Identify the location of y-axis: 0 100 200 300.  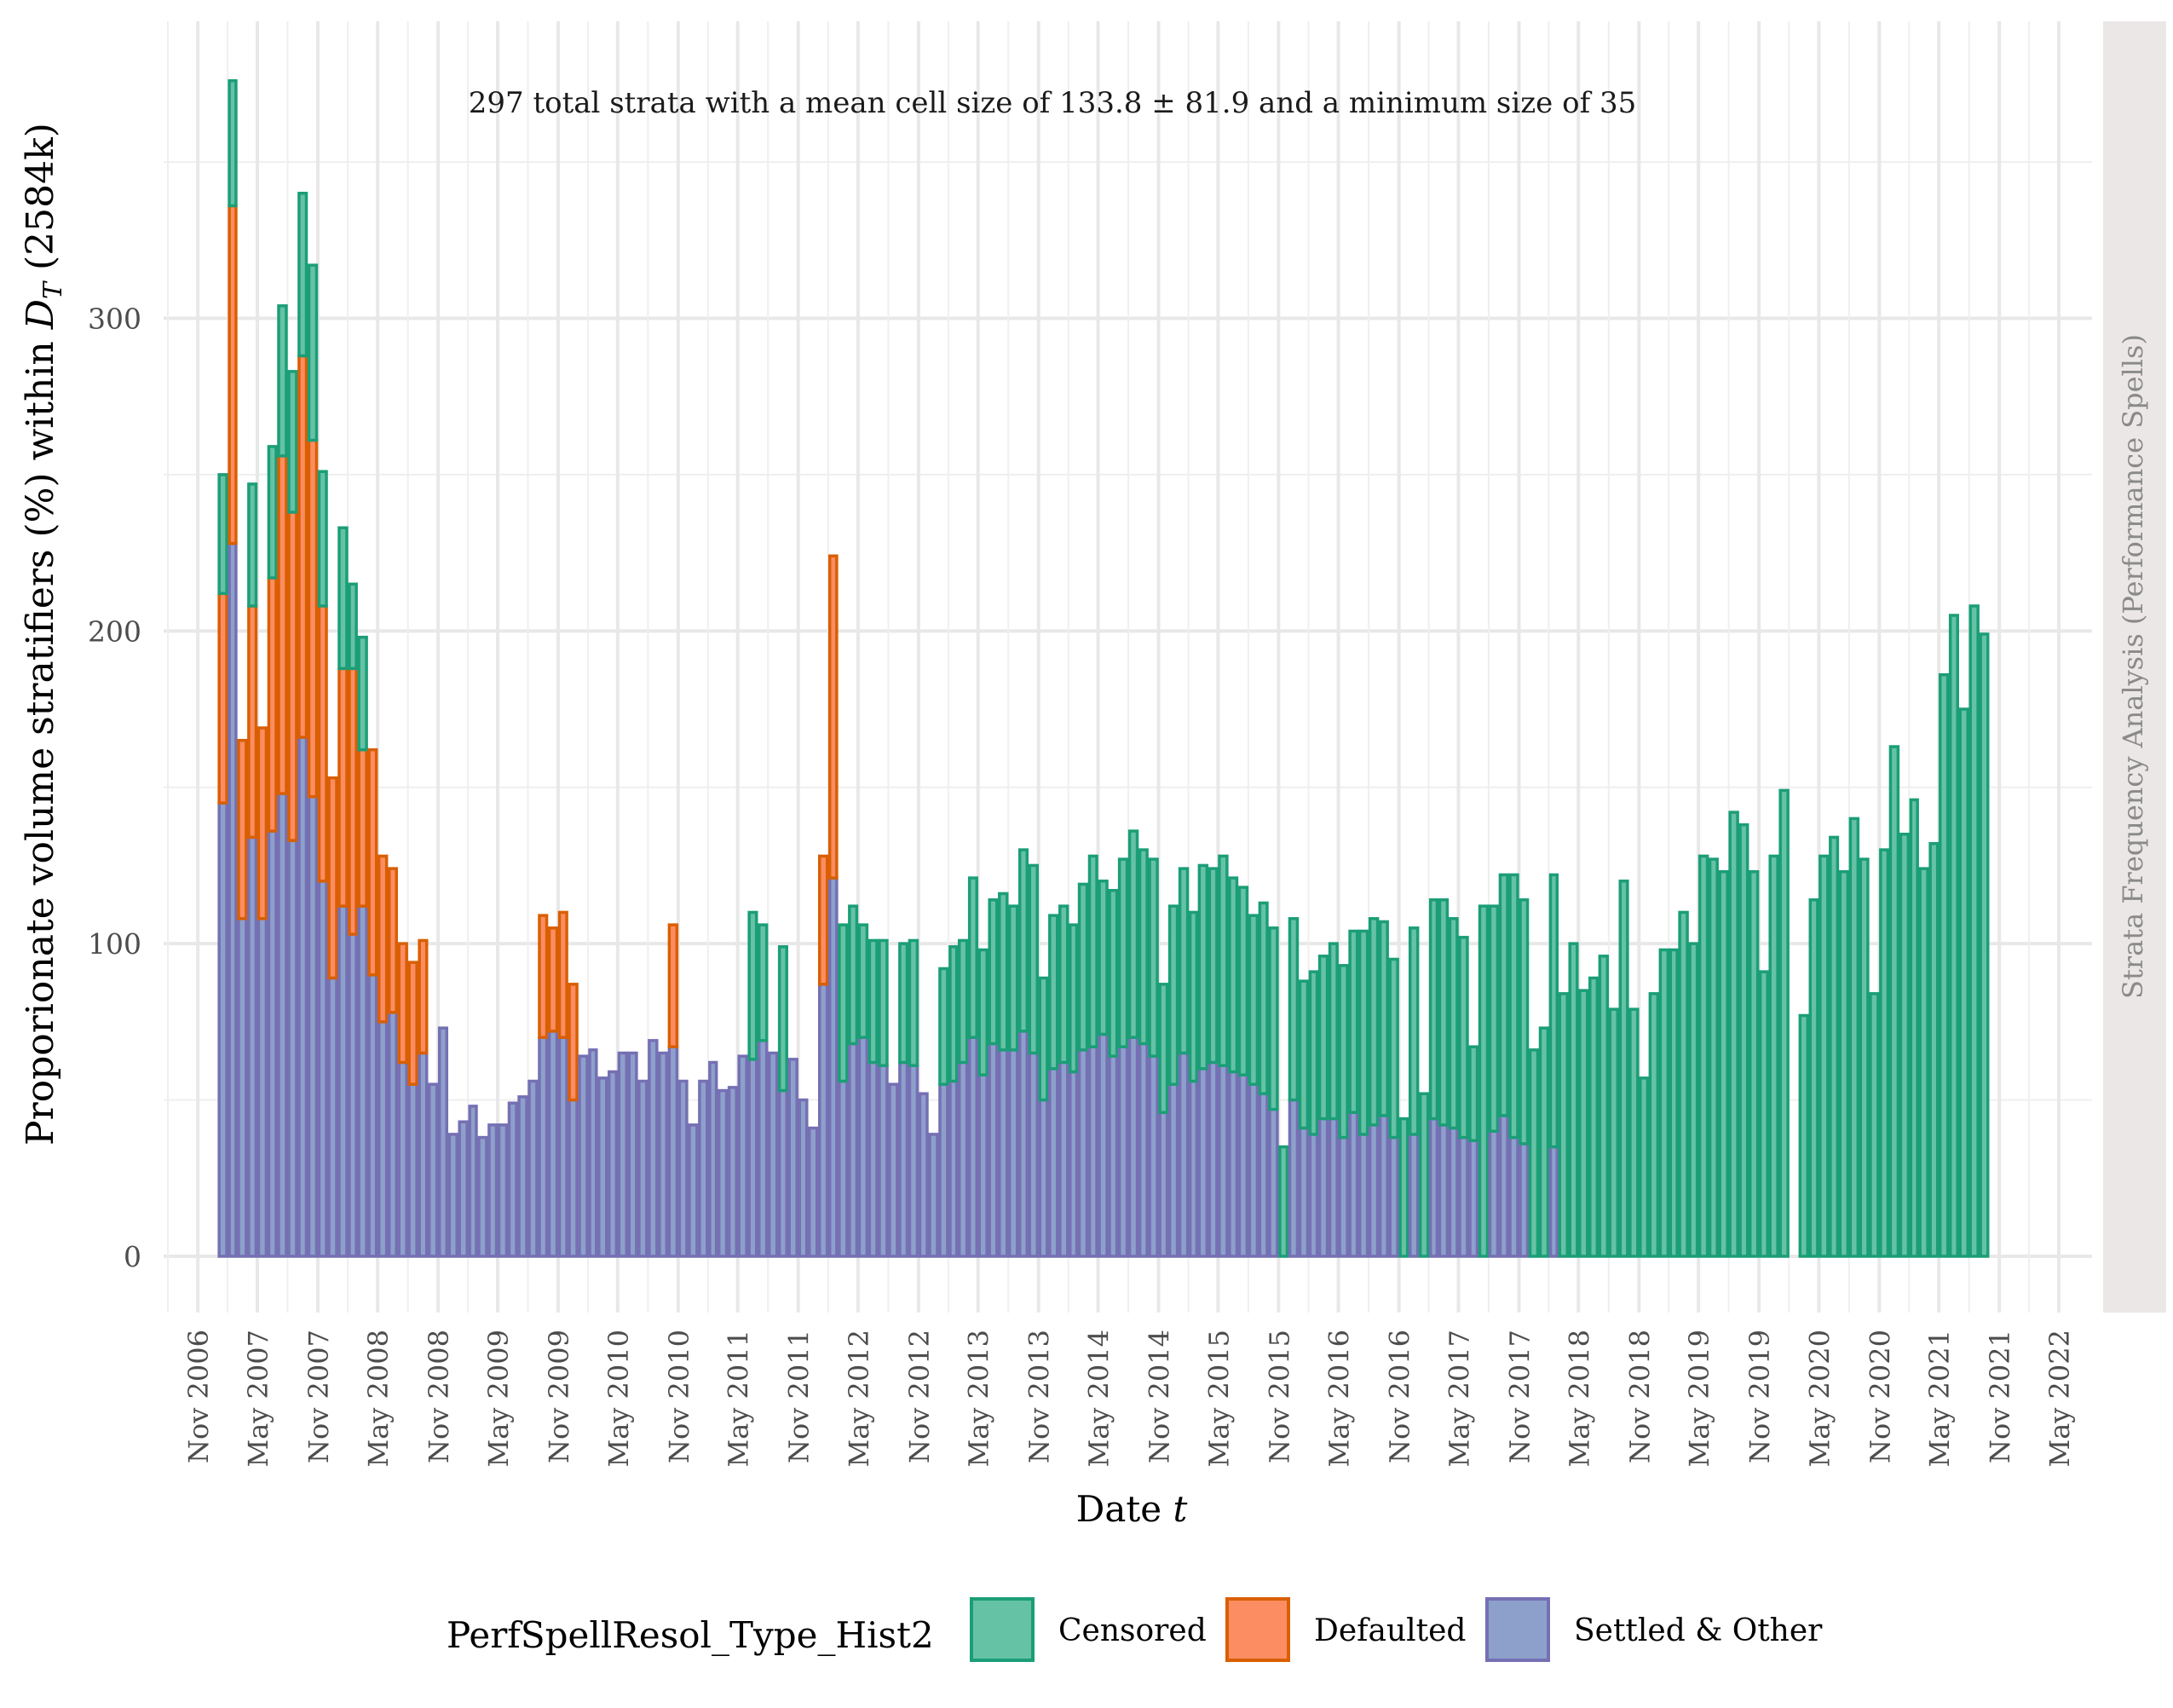
(114, 787).